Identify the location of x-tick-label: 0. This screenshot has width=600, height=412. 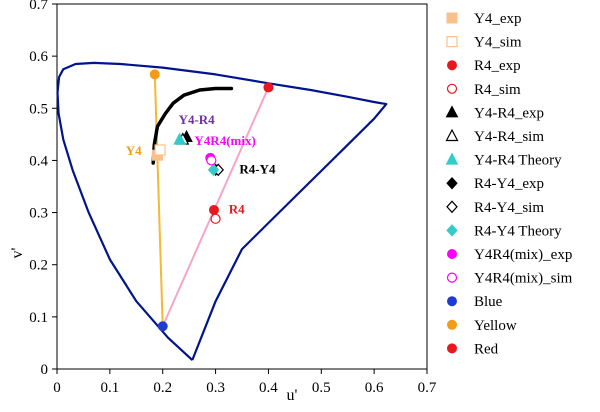
(57, 388).